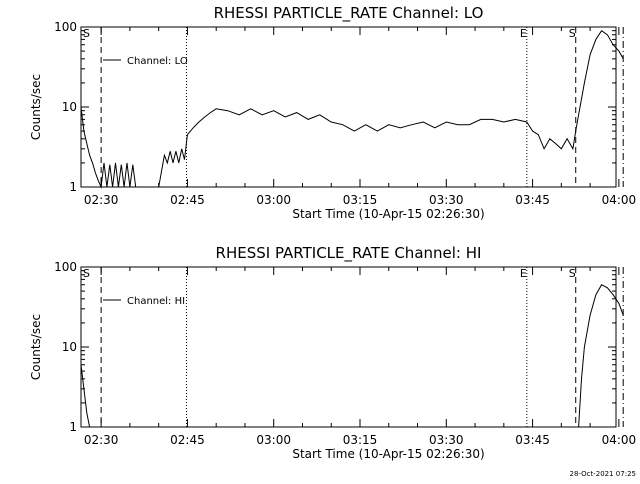 This screenshot has height=484, width=640. I want to click on chart-title: RHESSI PARTICLE_RATE Channel: HI, so click(349, 253).